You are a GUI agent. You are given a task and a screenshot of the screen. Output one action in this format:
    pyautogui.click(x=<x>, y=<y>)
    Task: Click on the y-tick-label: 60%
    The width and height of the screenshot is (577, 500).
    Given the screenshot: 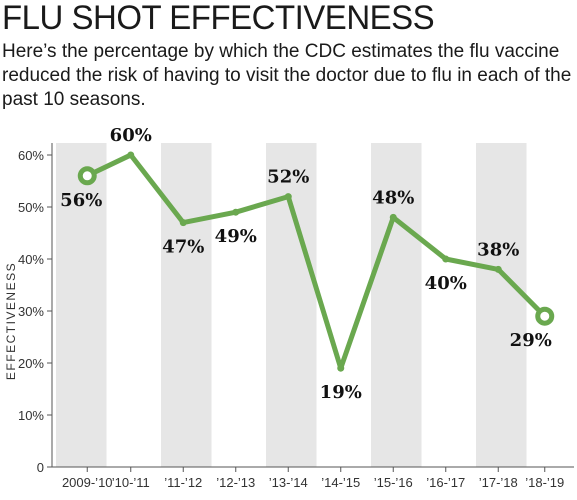 What is the action you would take?
    pyautogui.click(x=31, y=155)
    